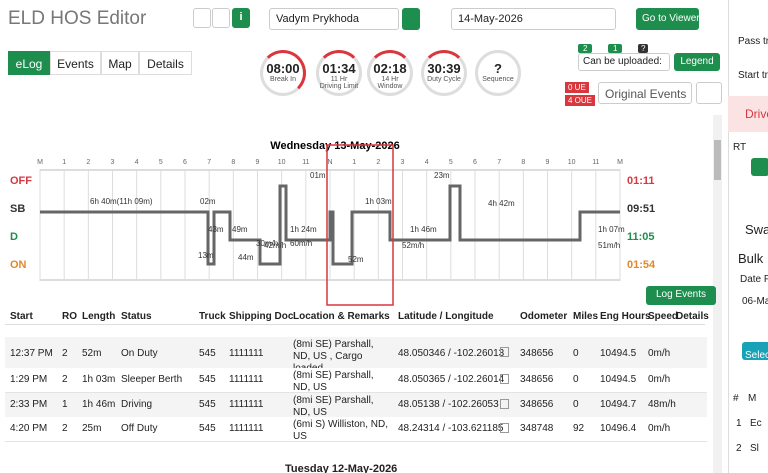 This screenshot has width=768, height=473. What do you see at coordinates (756, 423) in the screenshot?
I see `side-text: Ec` at bounding box center [756, 423].